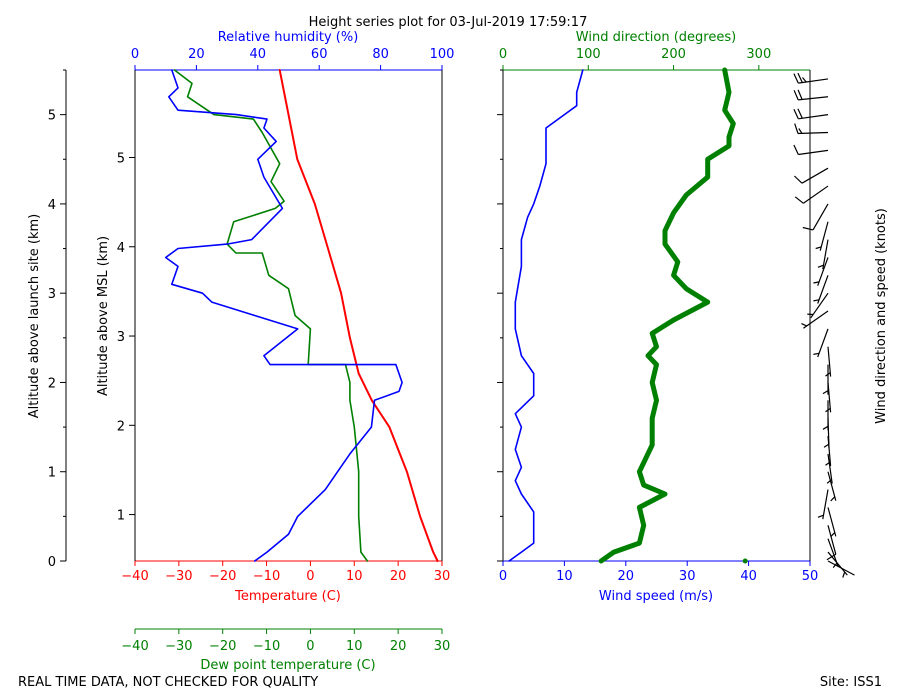 The image size is (900, 700). What do you see at coordinates (121, 337) in the screenshot?
I see `msl-axis-tick-label: 3` at bounding box center [121, 337].